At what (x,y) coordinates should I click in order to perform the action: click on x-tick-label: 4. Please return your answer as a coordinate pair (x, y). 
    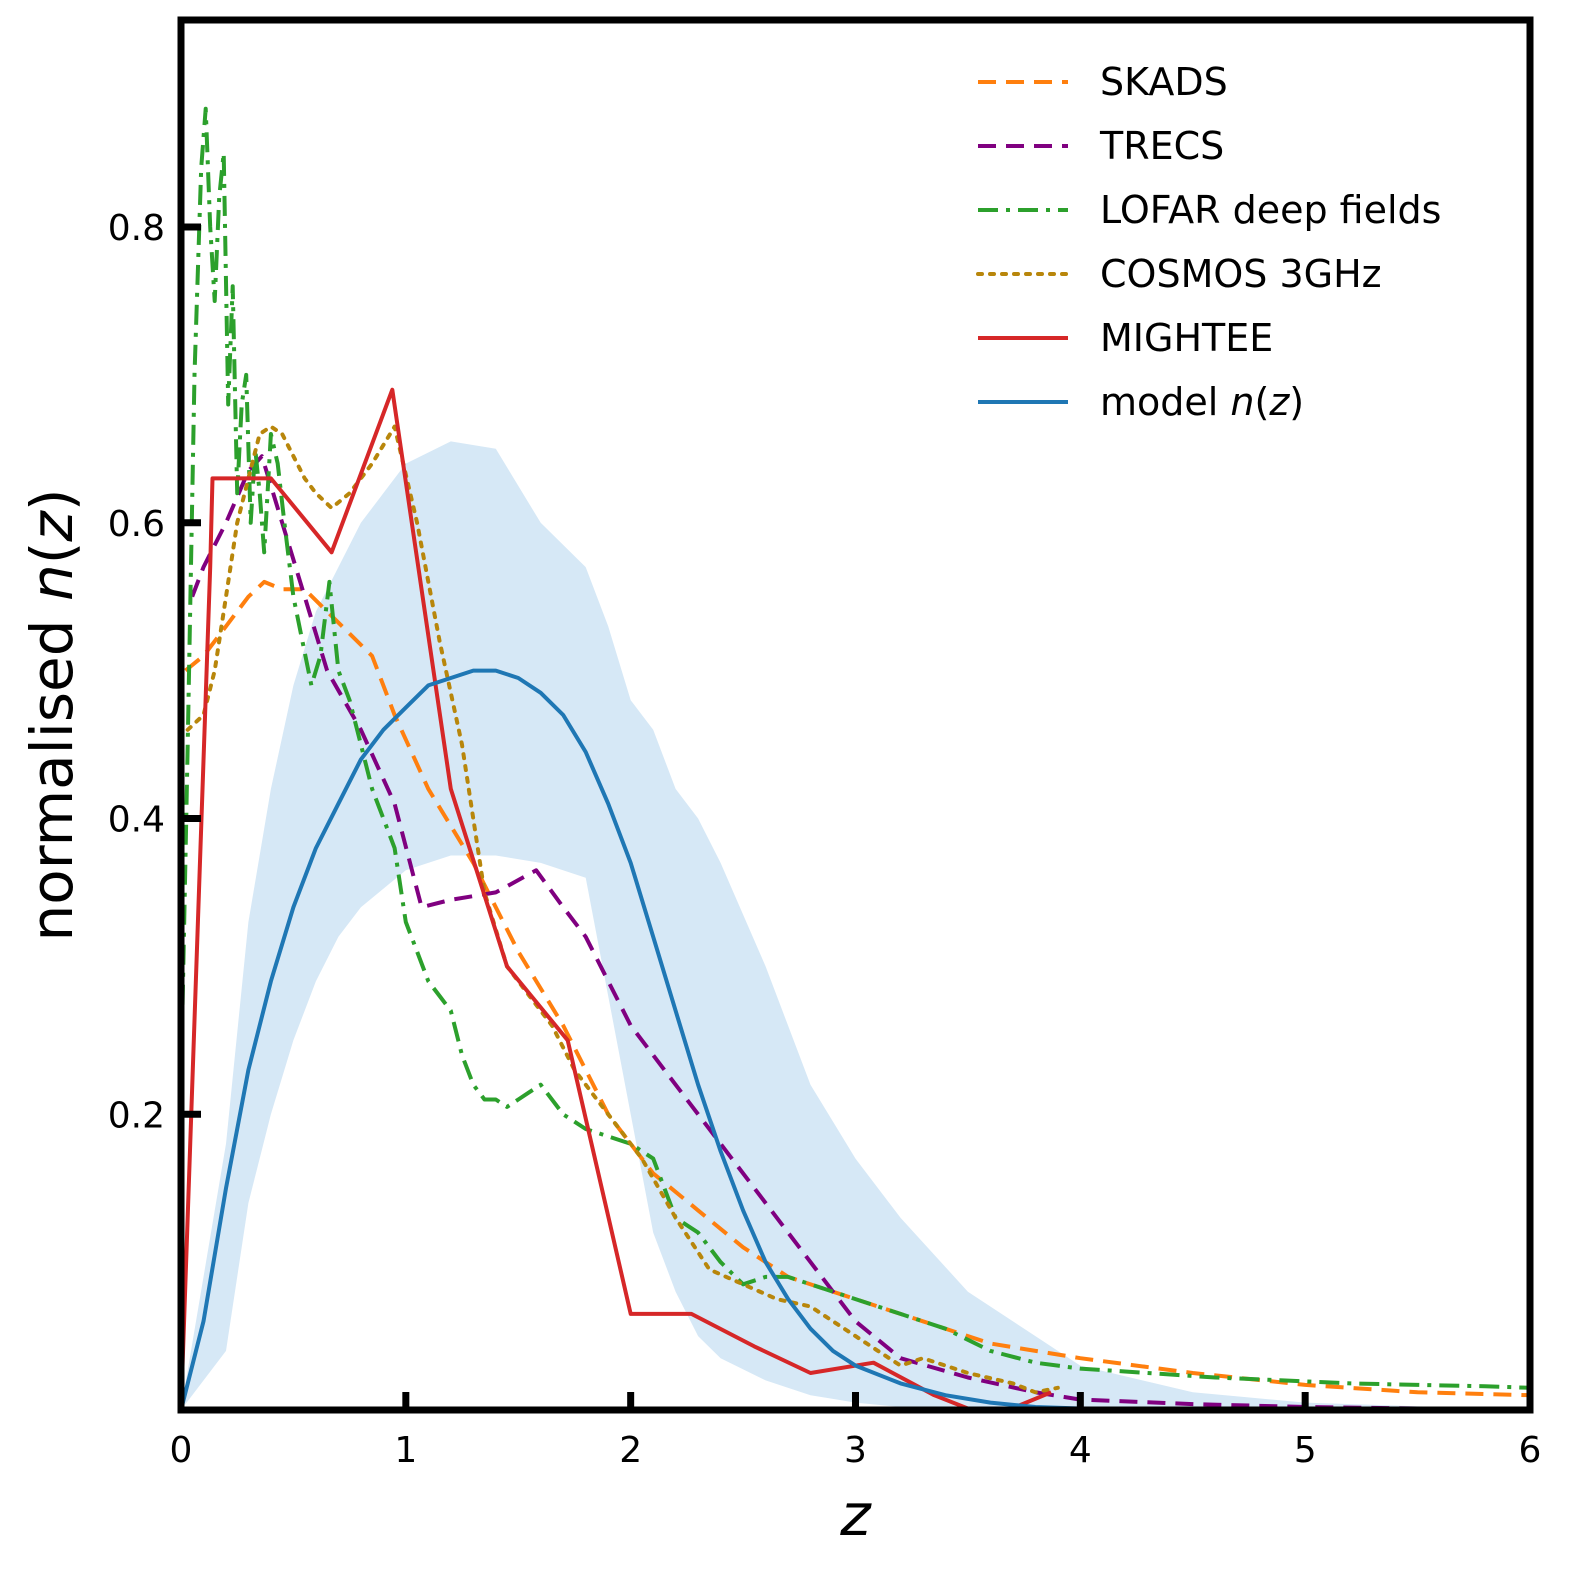
    Looking at the image, I should click on (1080, 1450).